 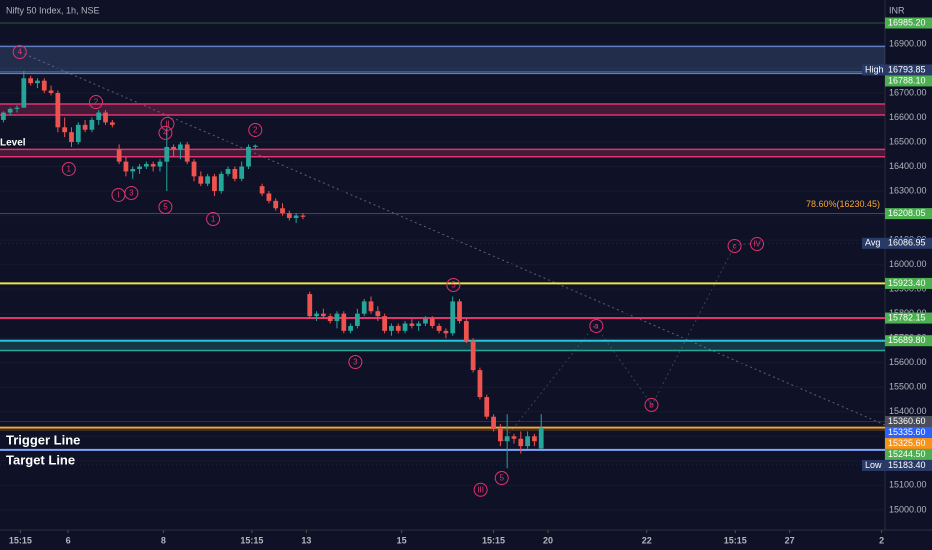 What do you see at coordinates (907, 454) in the screenshot?
I see `level-price: 15244.50` at bounding box center [907, 454].